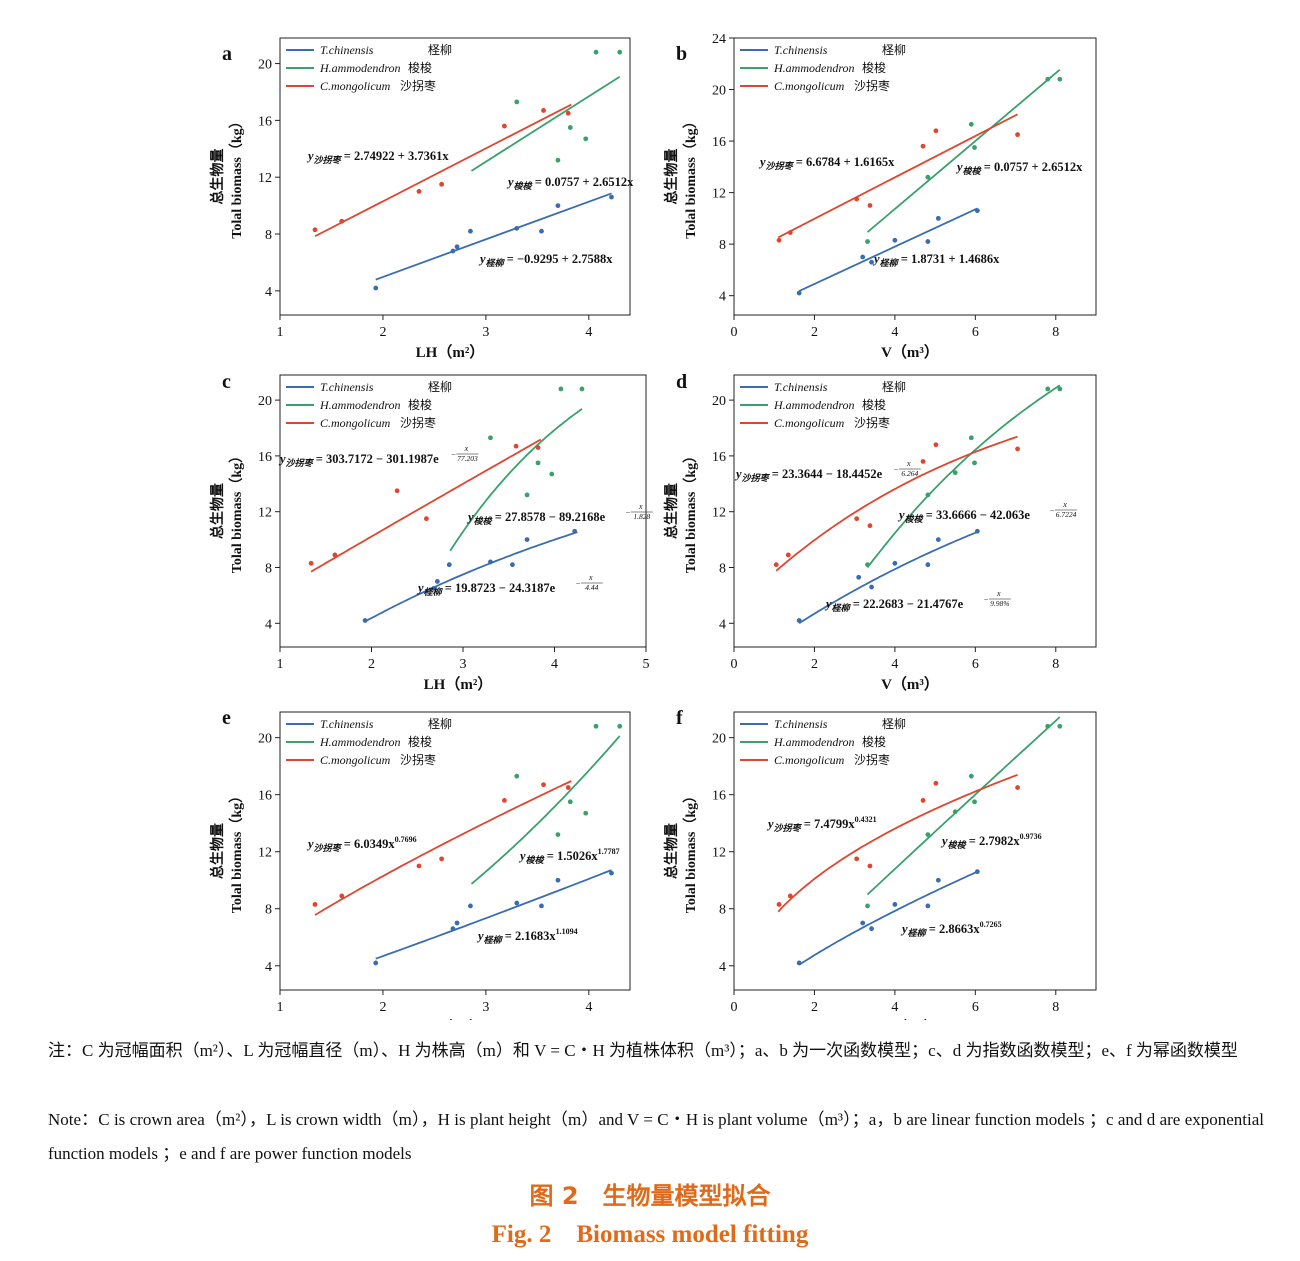 This screenshot has width=1300, height=1261. I want to click on equation-body: = 27.8578 − 89.2168e, so click(549, 517).